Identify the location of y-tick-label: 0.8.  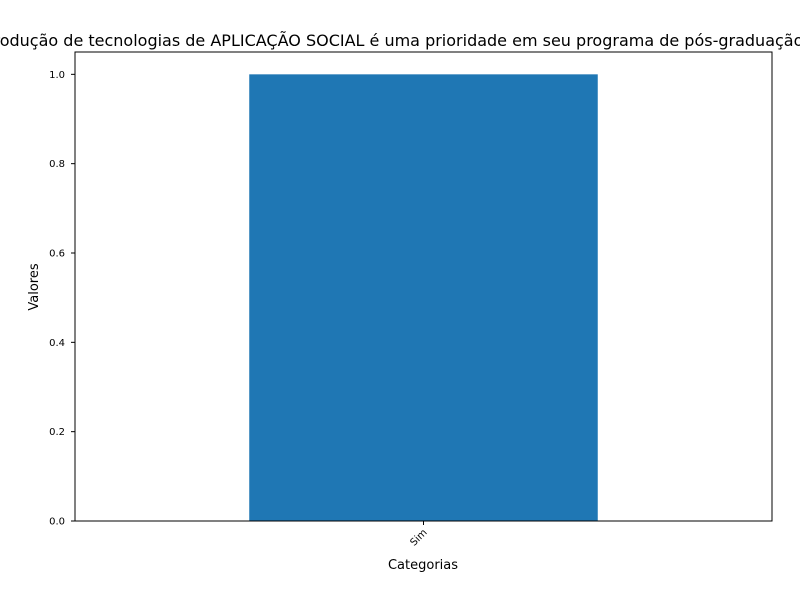
(57, 164).